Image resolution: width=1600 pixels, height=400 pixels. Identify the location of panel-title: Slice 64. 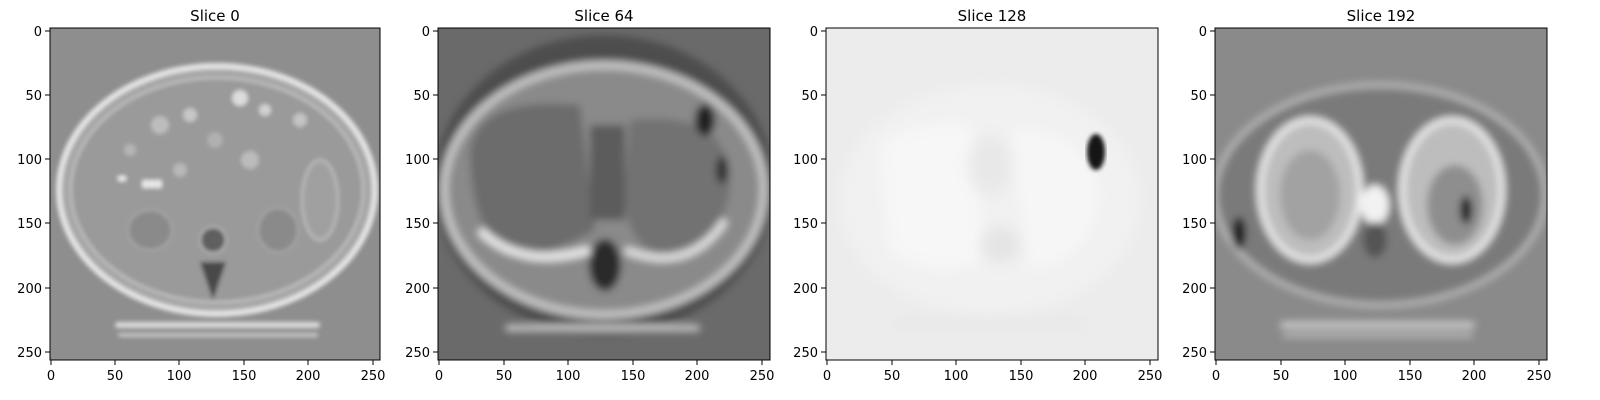
(603, 16).